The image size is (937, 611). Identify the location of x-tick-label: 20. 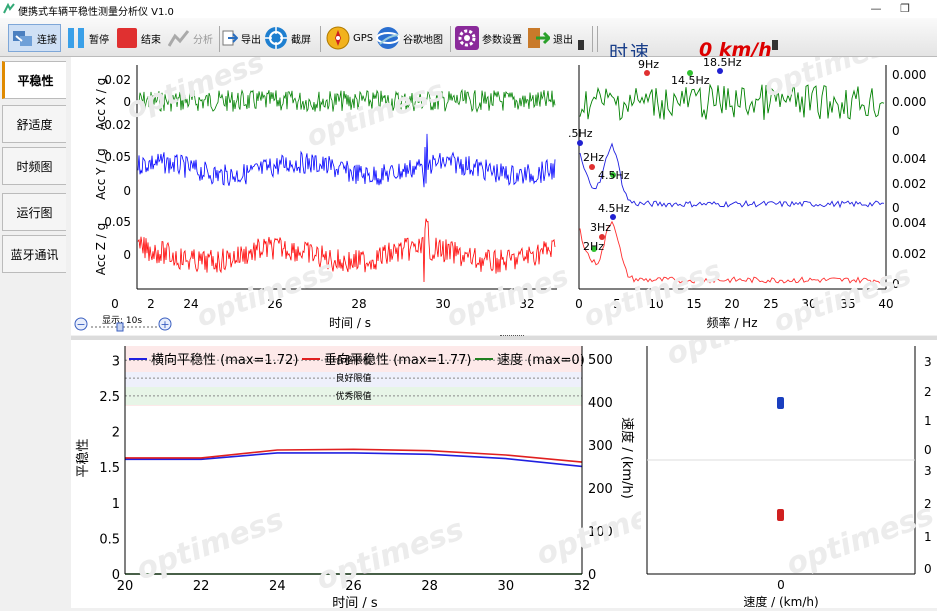
(125, 586).